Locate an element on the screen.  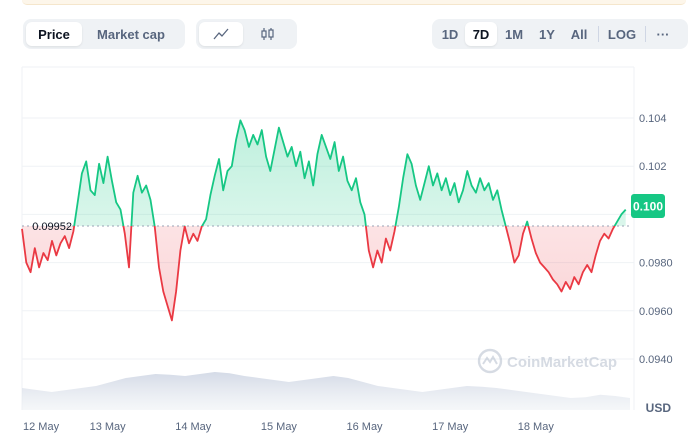
chart-type-toggle is located at coordinates (246, 34).